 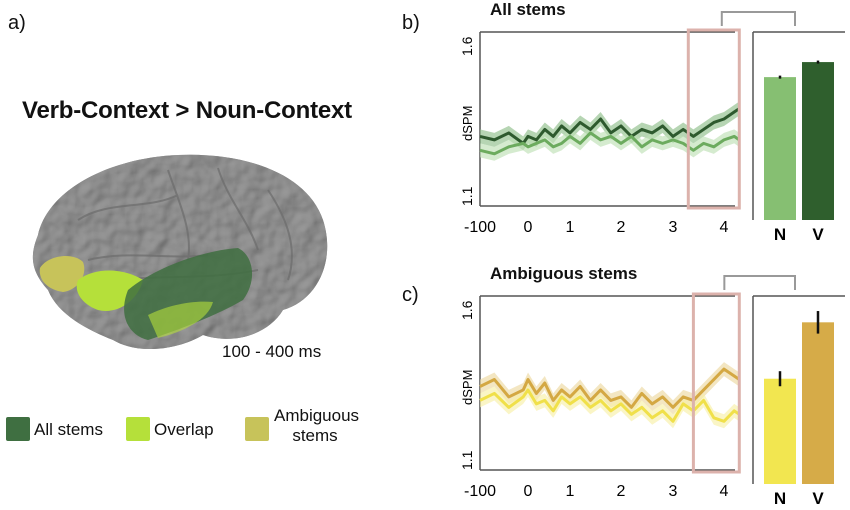 What do you see at coordinates (410, 295) in the screenshot?
I see `panel-c-label: c)` at bounding box center [410, 295].